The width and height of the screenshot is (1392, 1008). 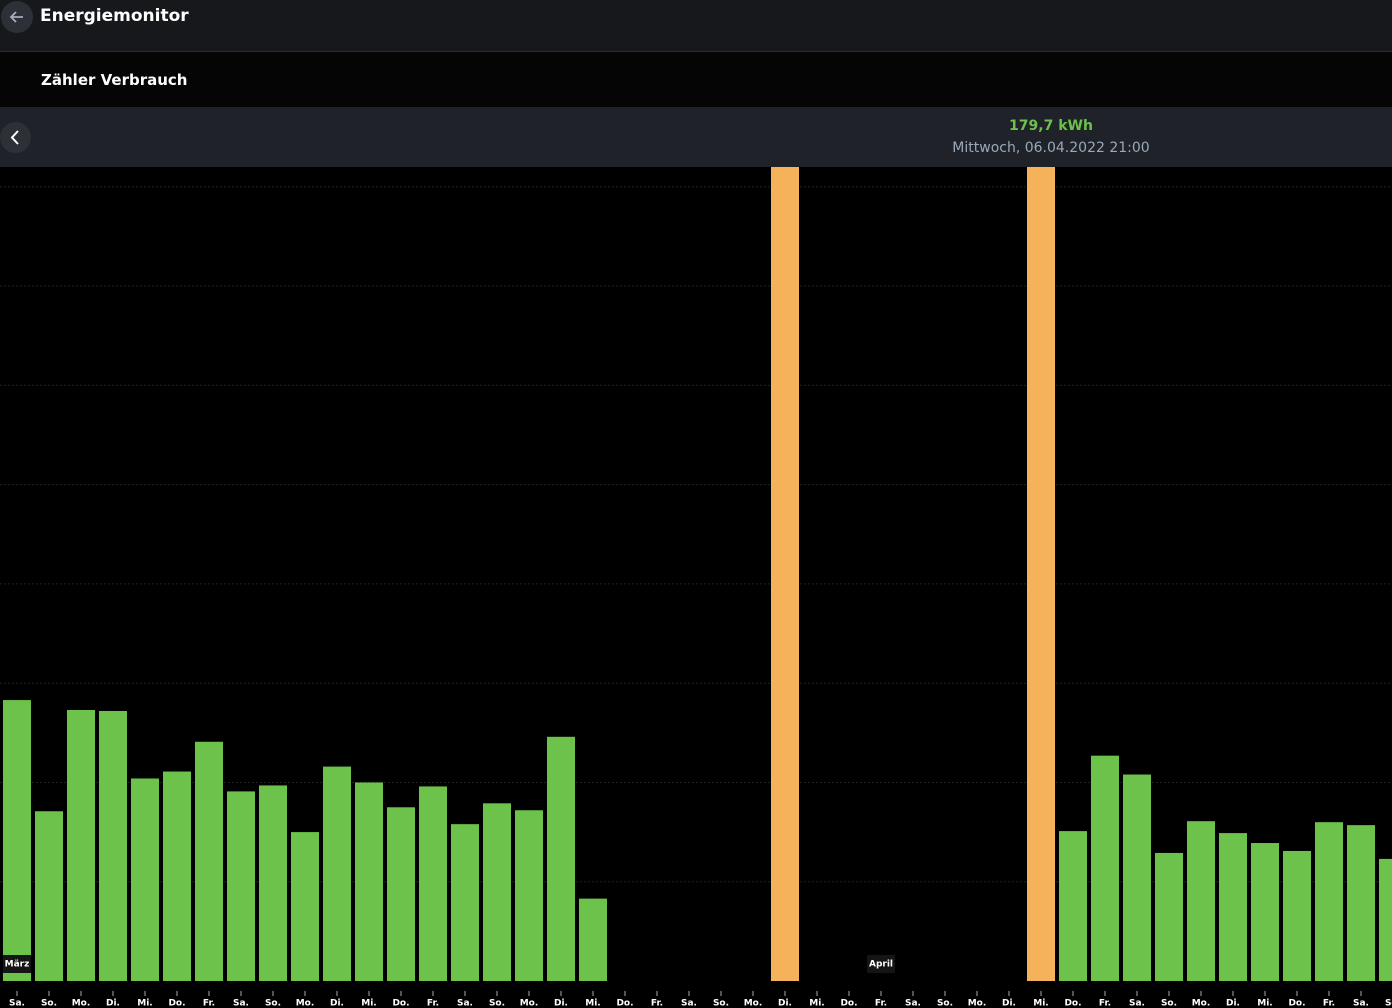 I want to click on month-label: März, so click(x=17, y=965).